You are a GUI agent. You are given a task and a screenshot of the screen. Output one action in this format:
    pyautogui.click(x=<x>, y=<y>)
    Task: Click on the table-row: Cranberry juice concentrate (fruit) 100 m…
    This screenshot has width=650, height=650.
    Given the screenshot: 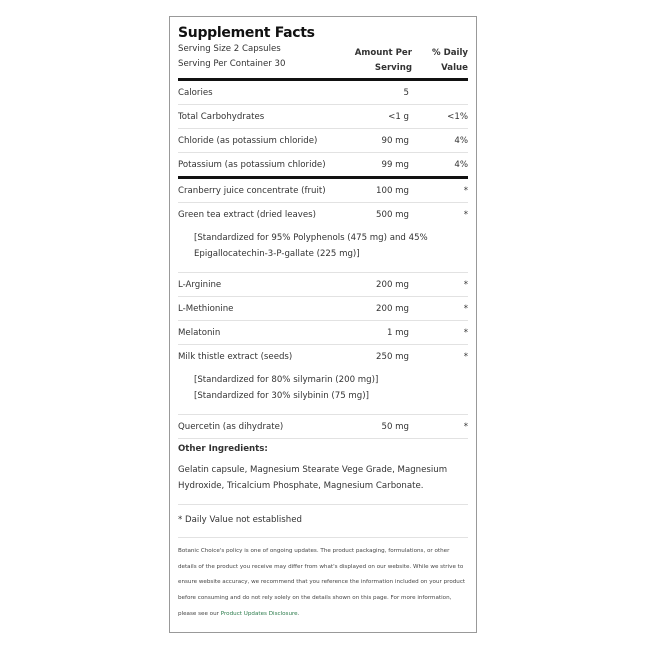 What is the action you would take?
    pyautogui.click(x=323, y=191)
    